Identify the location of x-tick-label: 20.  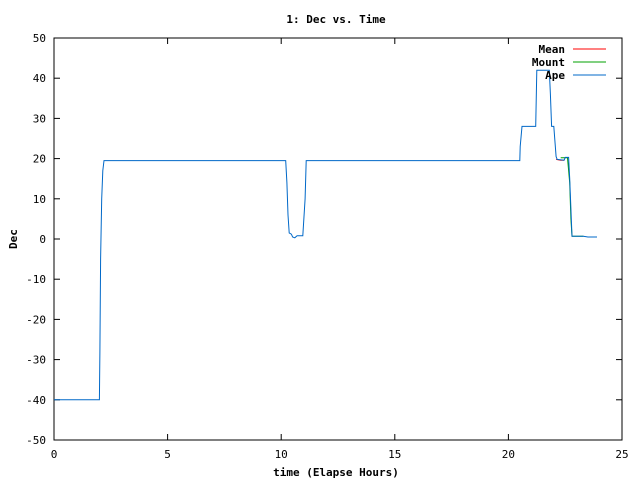
(508, 454).